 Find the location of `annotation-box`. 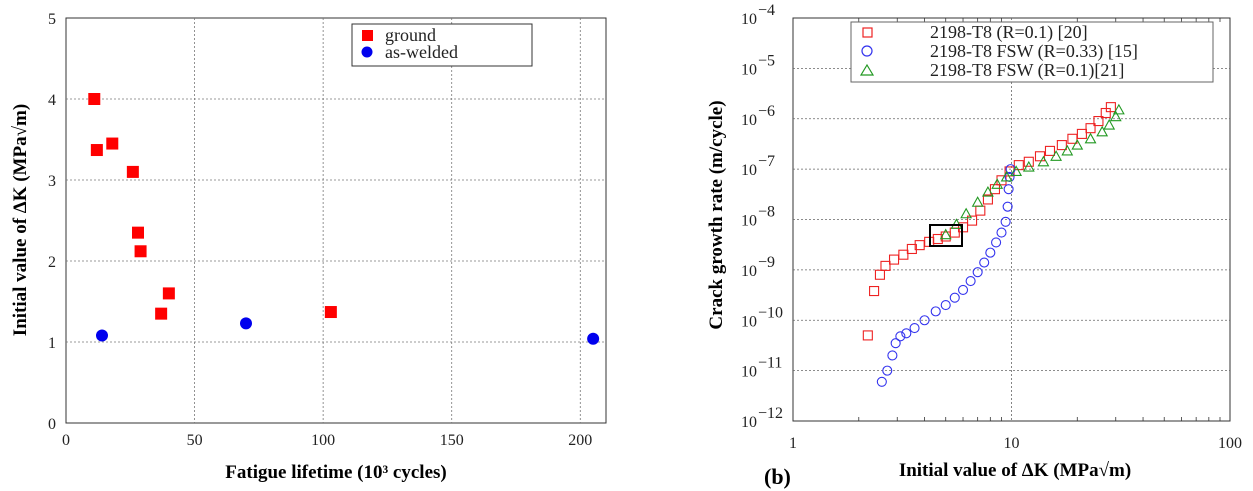

annotation-box is located at coordinates (946, 235).